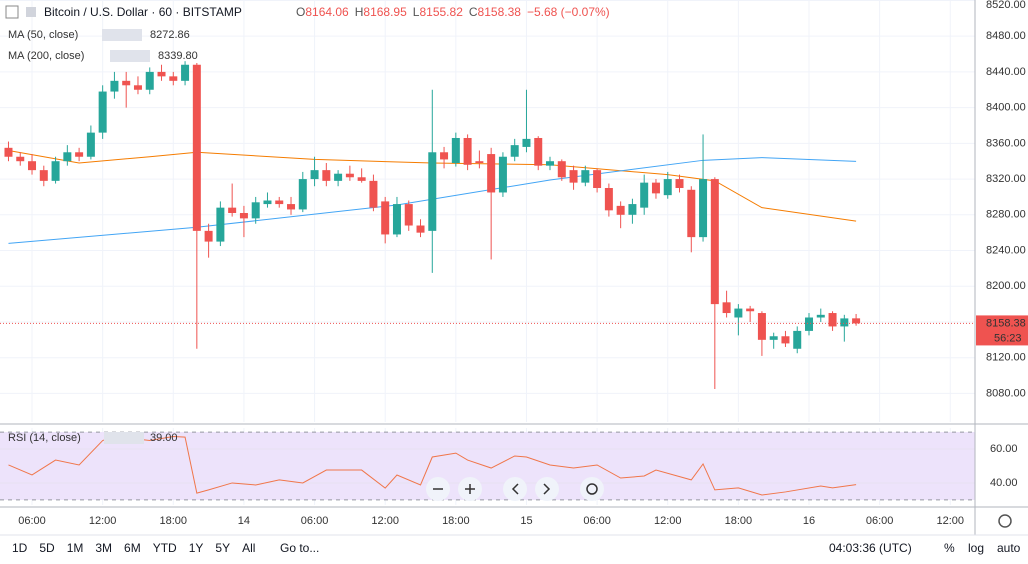  I want to click on settings-icon, so click(1005, 521).